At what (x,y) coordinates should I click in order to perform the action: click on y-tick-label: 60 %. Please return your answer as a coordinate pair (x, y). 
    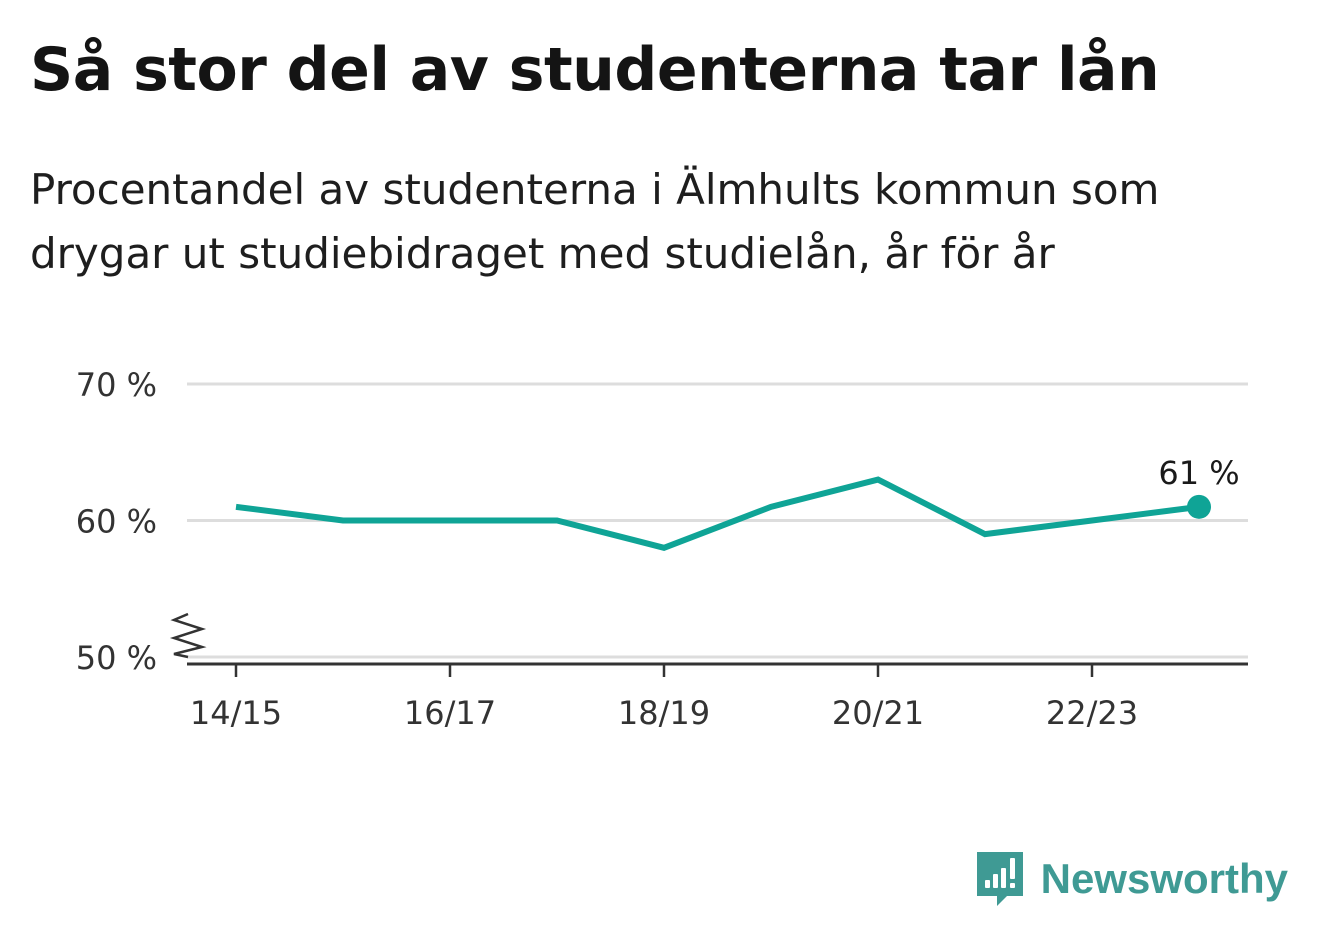
    Looking at the image, I should click on (116, 522).